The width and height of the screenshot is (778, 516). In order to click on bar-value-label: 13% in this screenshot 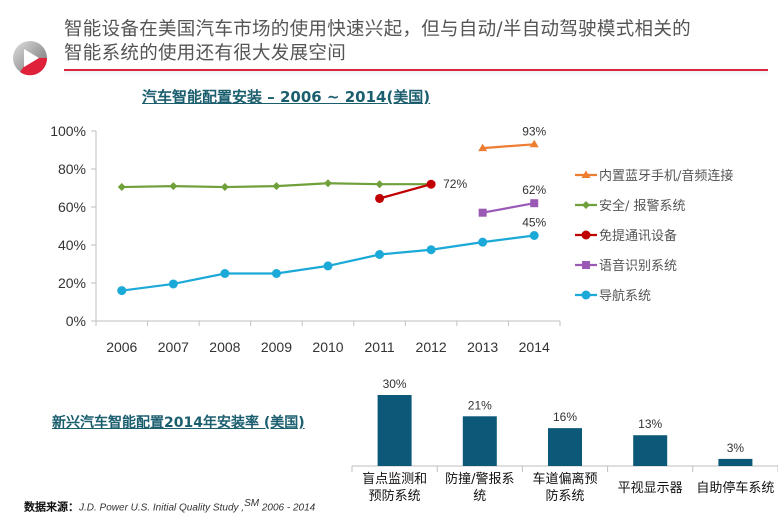, I will do `click(650, 424)`.